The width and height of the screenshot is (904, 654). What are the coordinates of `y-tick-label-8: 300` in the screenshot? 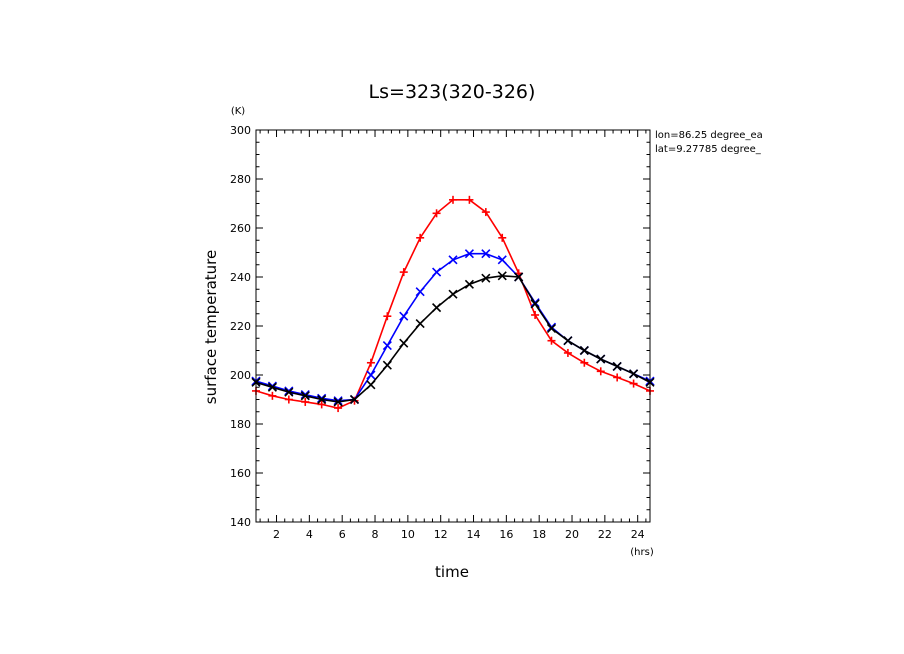 It's located at (240, 130).